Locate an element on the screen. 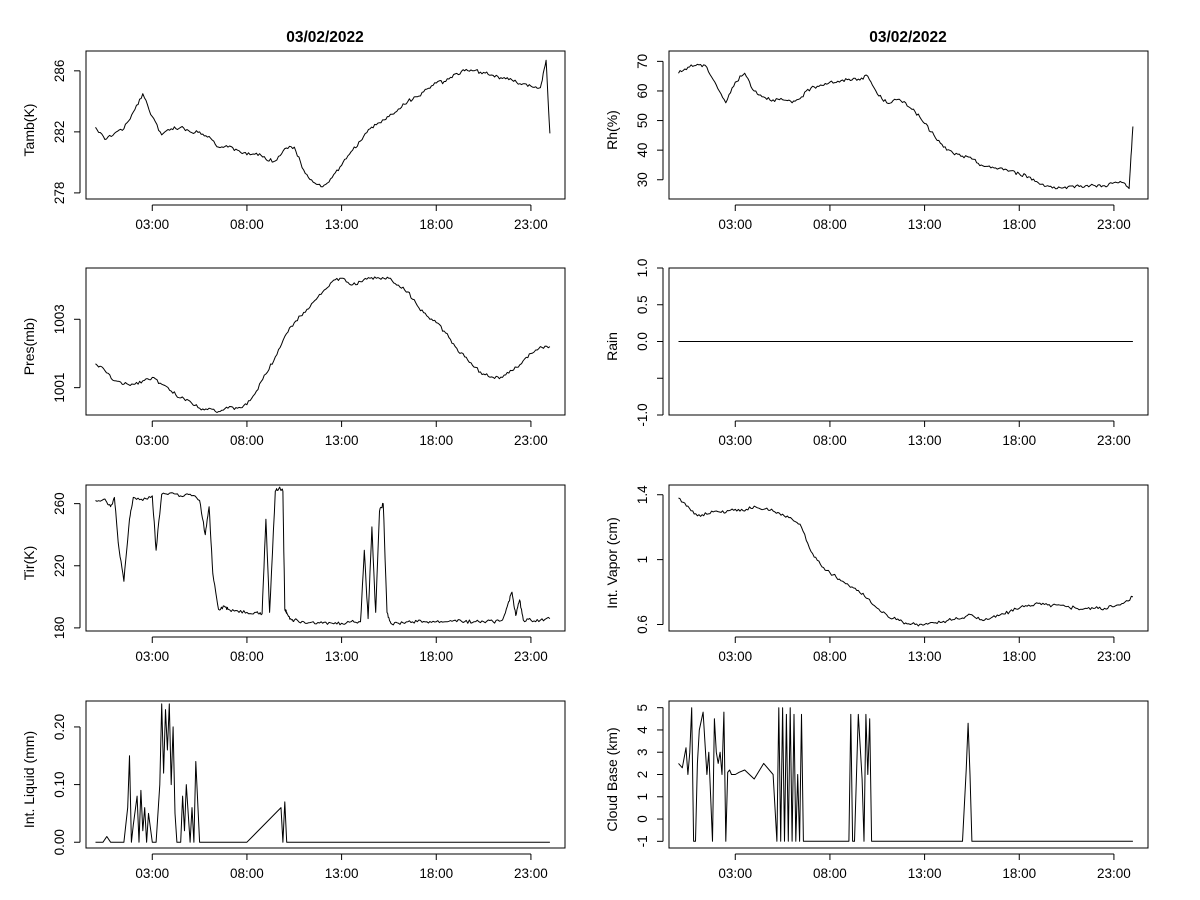 This screenshot has width=1200, height=900. rain-y-tick-label: 0.0 is located at coordinates (642, 341).